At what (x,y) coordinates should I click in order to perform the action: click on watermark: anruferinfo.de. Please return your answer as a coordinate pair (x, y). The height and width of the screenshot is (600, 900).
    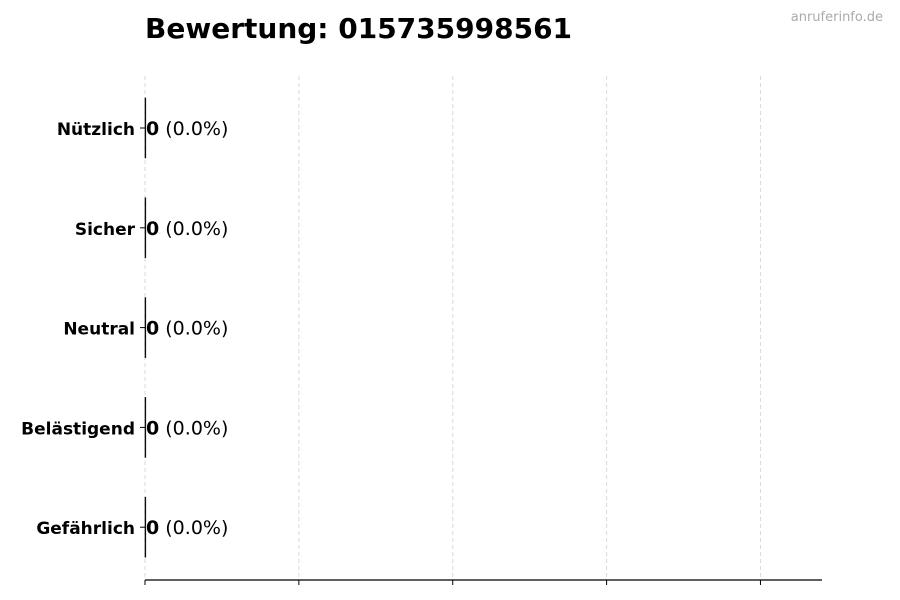
    Looking at the image, I should click on (836, 17).